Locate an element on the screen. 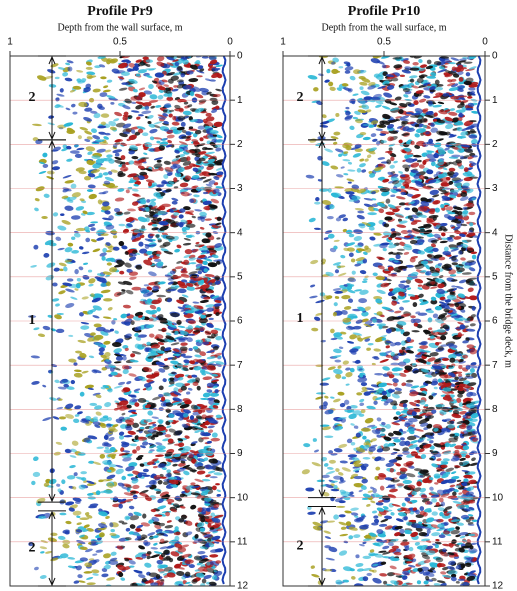  zone-label: 2 is located at coordinates (32, 548).